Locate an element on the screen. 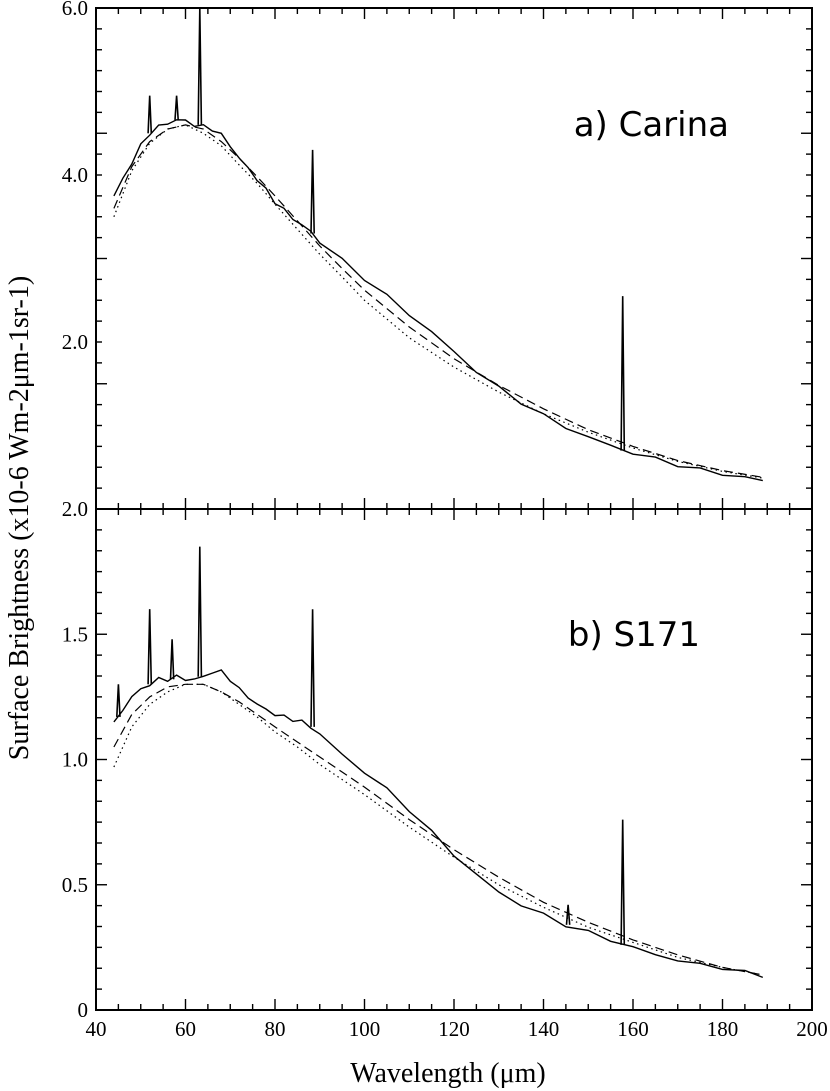  y-tick-label: 1.5 is located at coordinates (75, 634).